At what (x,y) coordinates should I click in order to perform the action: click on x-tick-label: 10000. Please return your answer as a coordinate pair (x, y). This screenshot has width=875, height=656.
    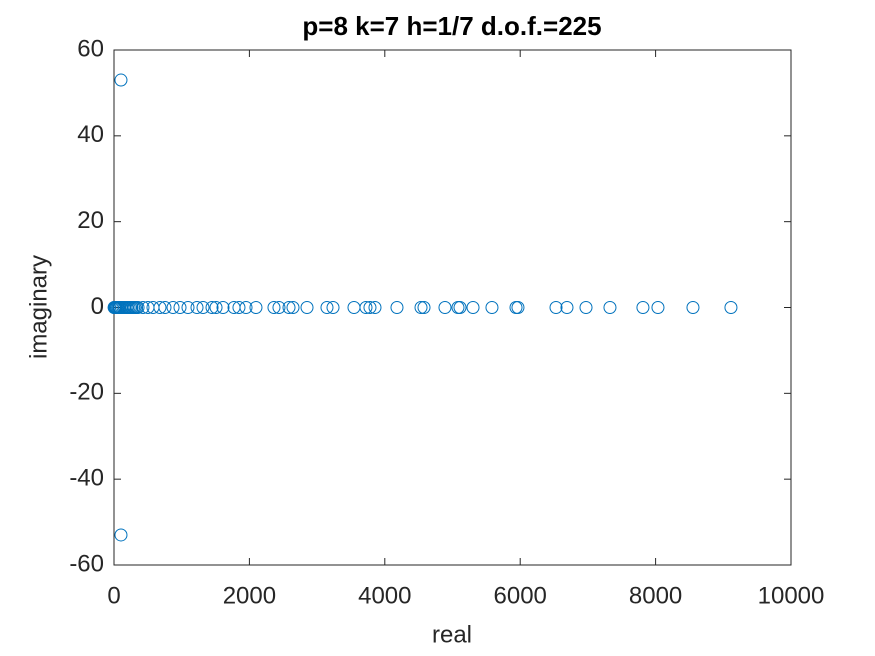
    Looking at the image, I should click on (791, 595).